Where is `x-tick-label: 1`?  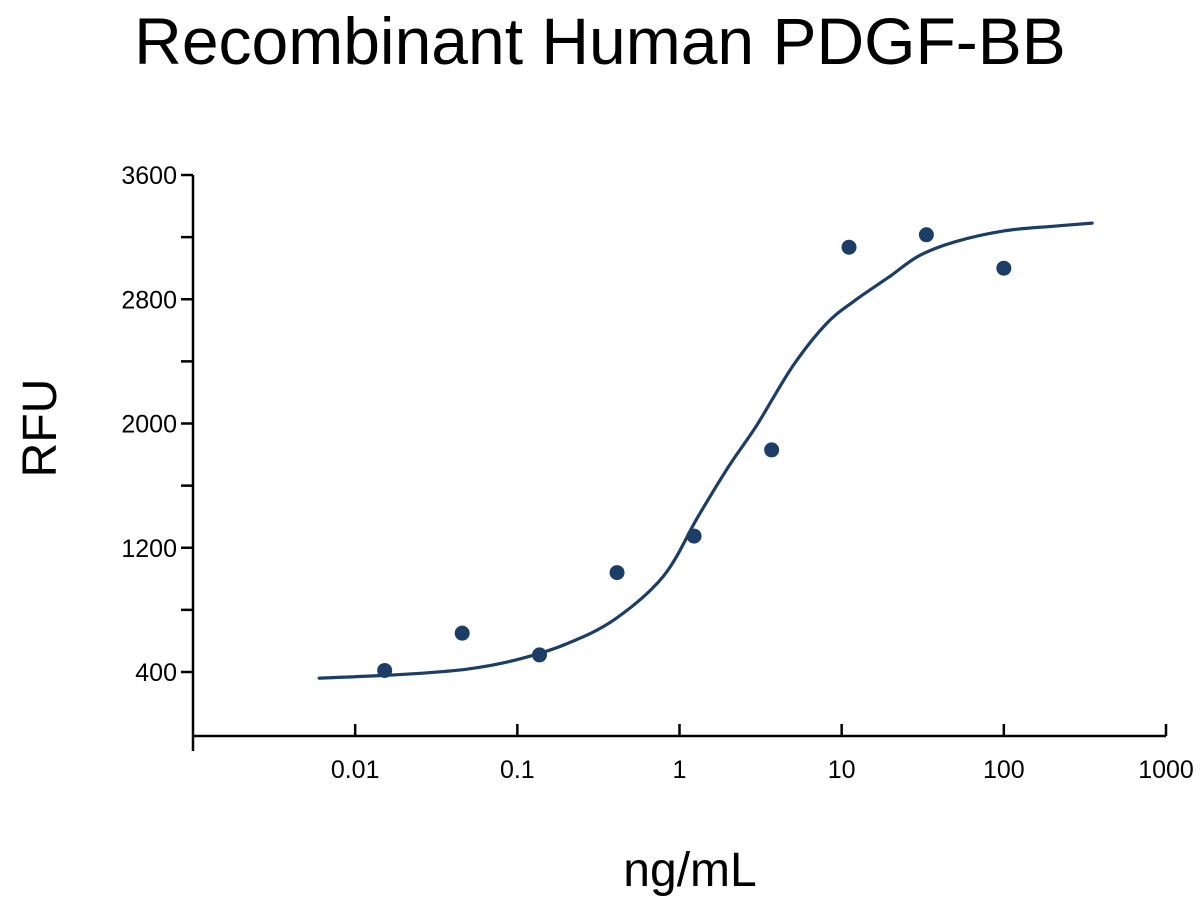 x-tick-label: 1 is located at coordinates (680, 770).